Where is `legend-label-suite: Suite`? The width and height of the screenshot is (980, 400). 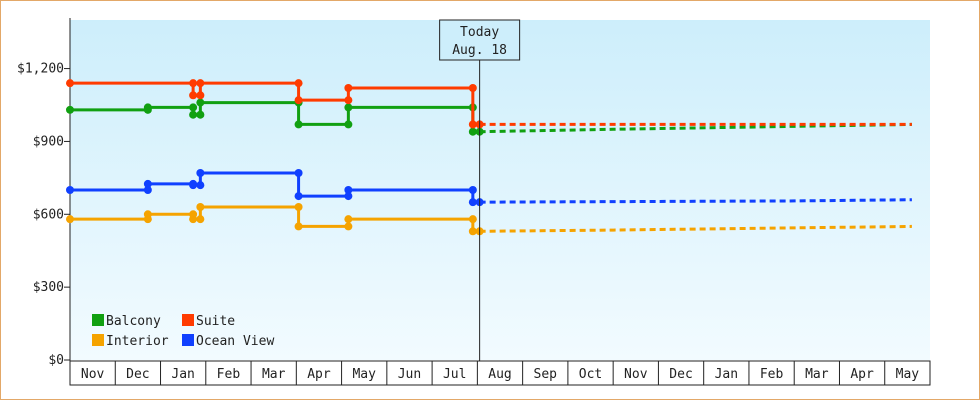 legend-label-suite: Suite is located at coordinates (215, 321).